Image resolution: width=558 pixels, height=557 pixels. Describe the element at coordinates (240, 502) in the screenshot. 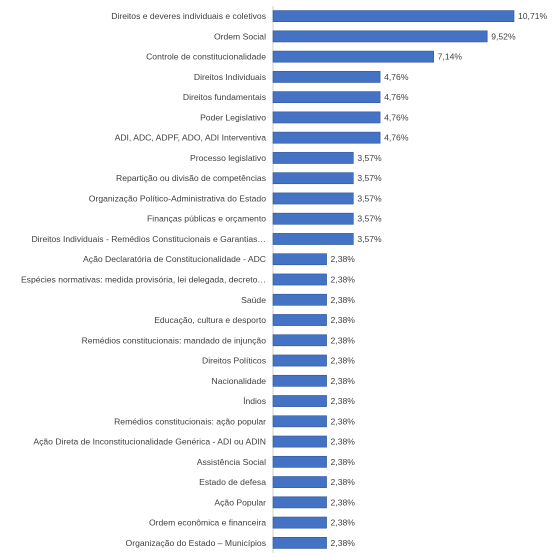

I see `category-label: Ação Popular` at that location.